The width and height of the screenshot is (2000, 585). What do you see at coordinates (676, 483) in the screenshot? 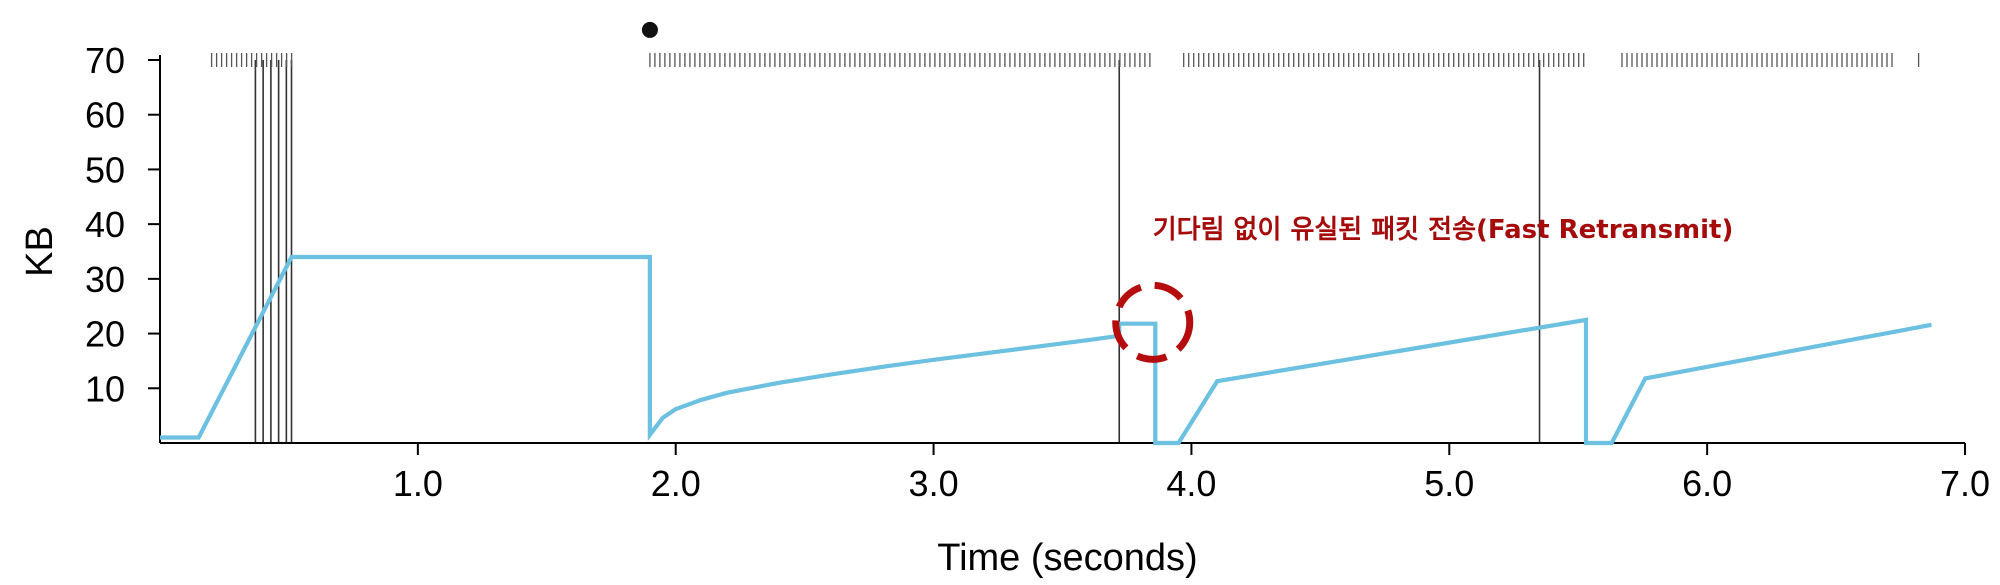
I see `x-tick-label: 2.0` at bounding box center [676, 483].